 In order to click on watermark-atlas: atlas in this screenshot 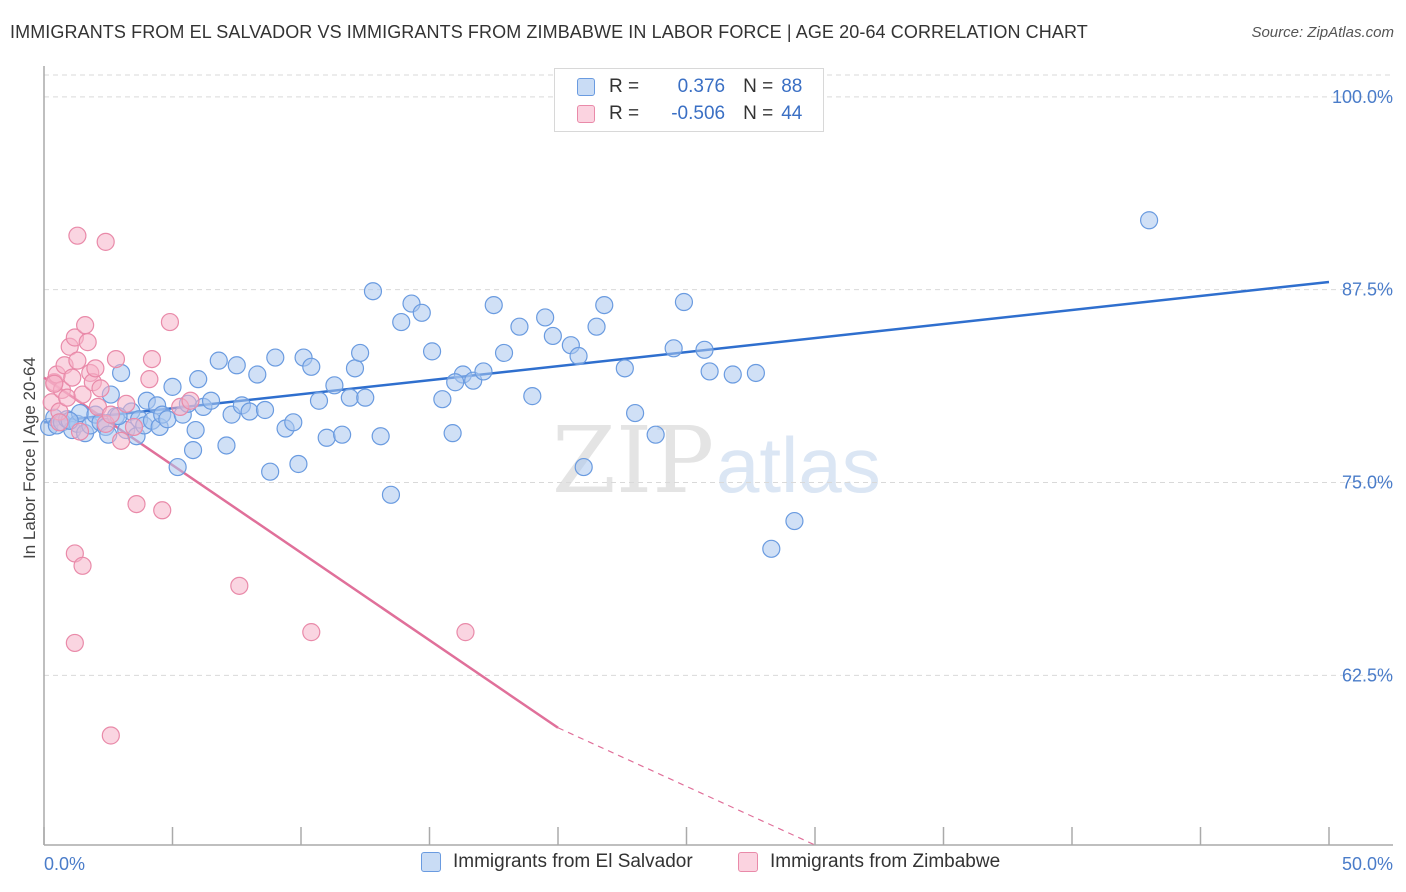, I will do `click(798, 465)`.